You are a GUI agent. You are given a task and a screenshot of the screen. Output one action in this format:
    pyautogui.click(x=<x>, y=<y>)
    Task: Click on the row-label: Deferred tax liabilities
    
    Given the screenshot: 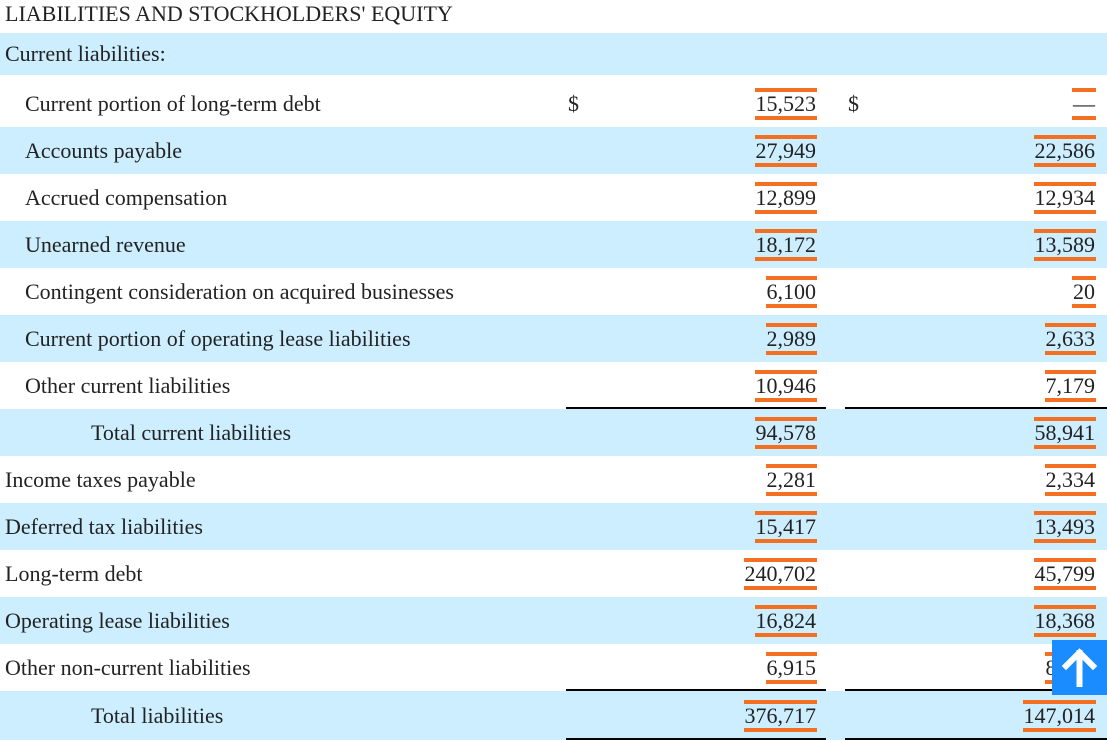 What is the action you would take?
    pyautogui.click(x=104, y=526)
    